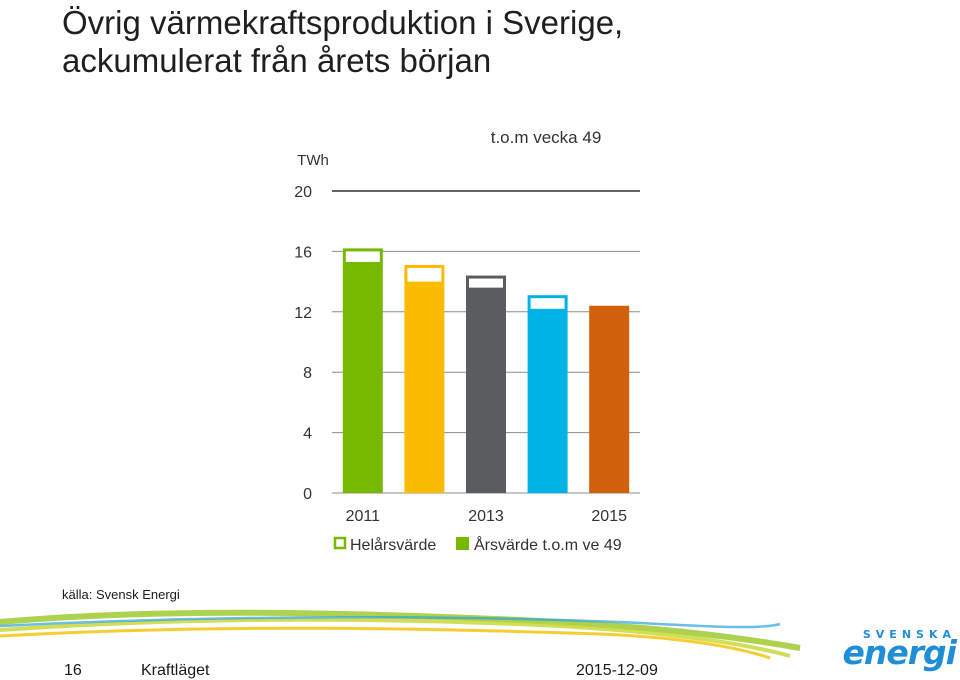  What do you see at coordinates (400, 634) in the screenshot?
I see `decorative-swoosh` at bounding box center [400, 634].